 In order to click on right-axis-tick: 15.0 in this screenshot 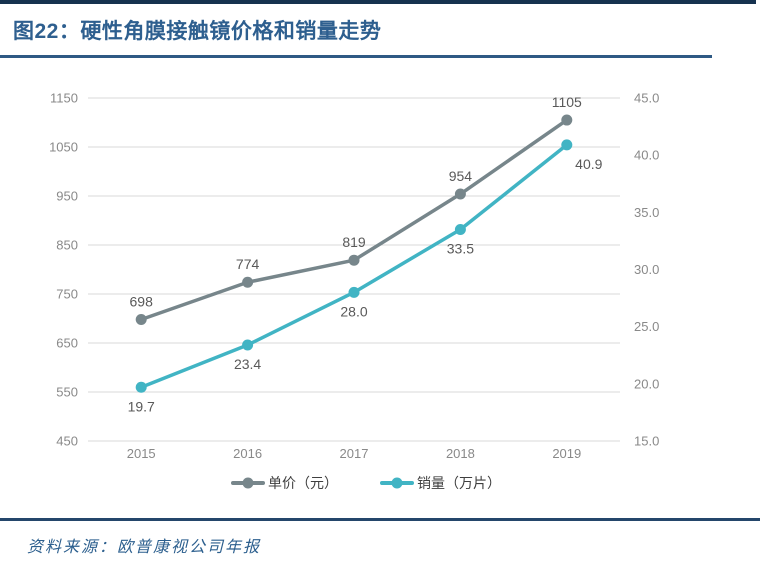, I will do `click(646, 441)`.